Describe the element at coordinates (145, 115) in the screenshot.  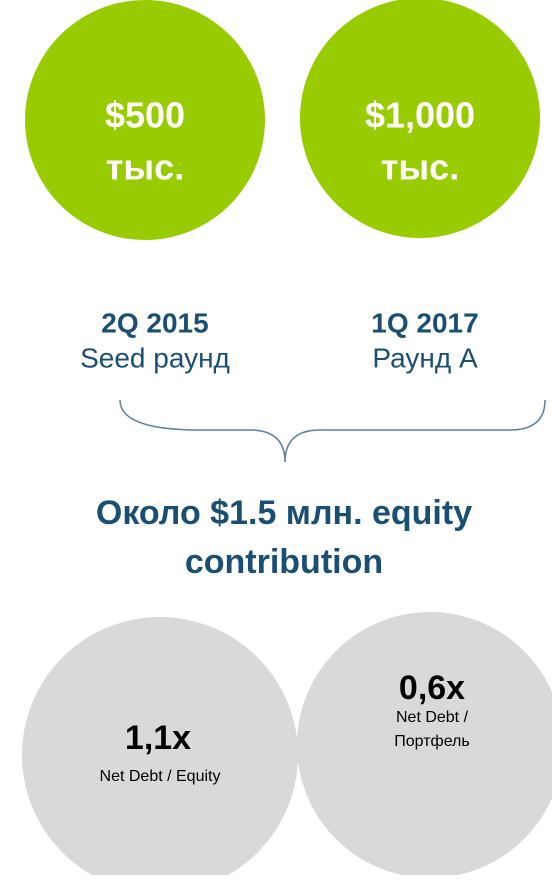
I see `round-amount: $500` at that location.